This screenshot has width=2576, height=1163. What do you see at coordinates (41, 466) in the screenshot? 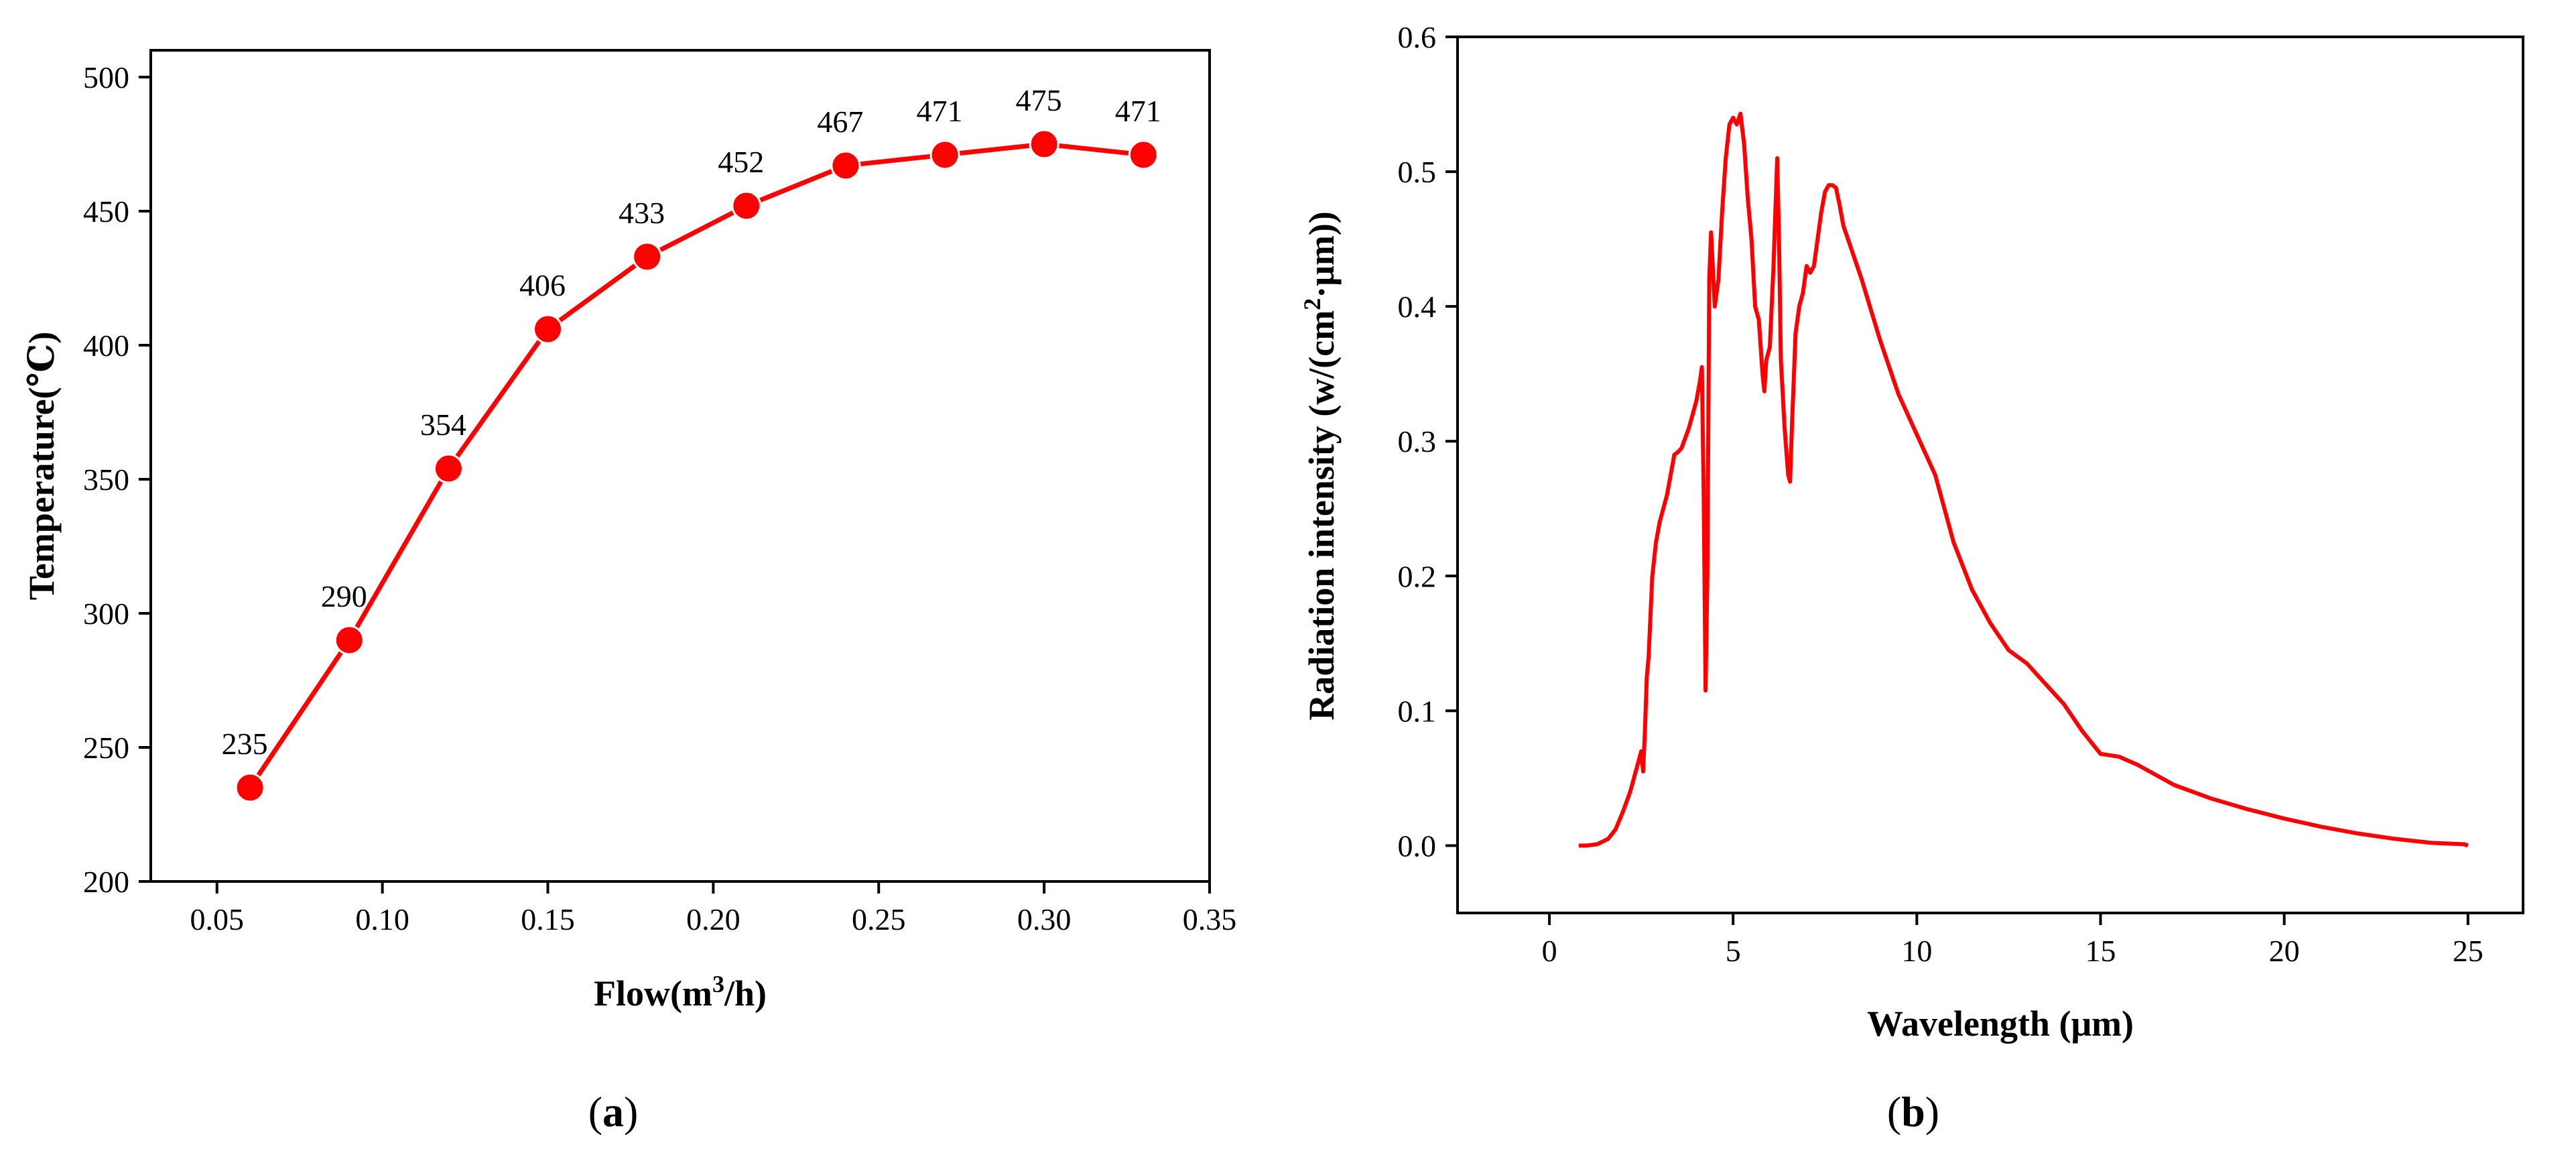
I see `y-axis-title-a: Temperature(℃)` at bounding box center [41, 466].